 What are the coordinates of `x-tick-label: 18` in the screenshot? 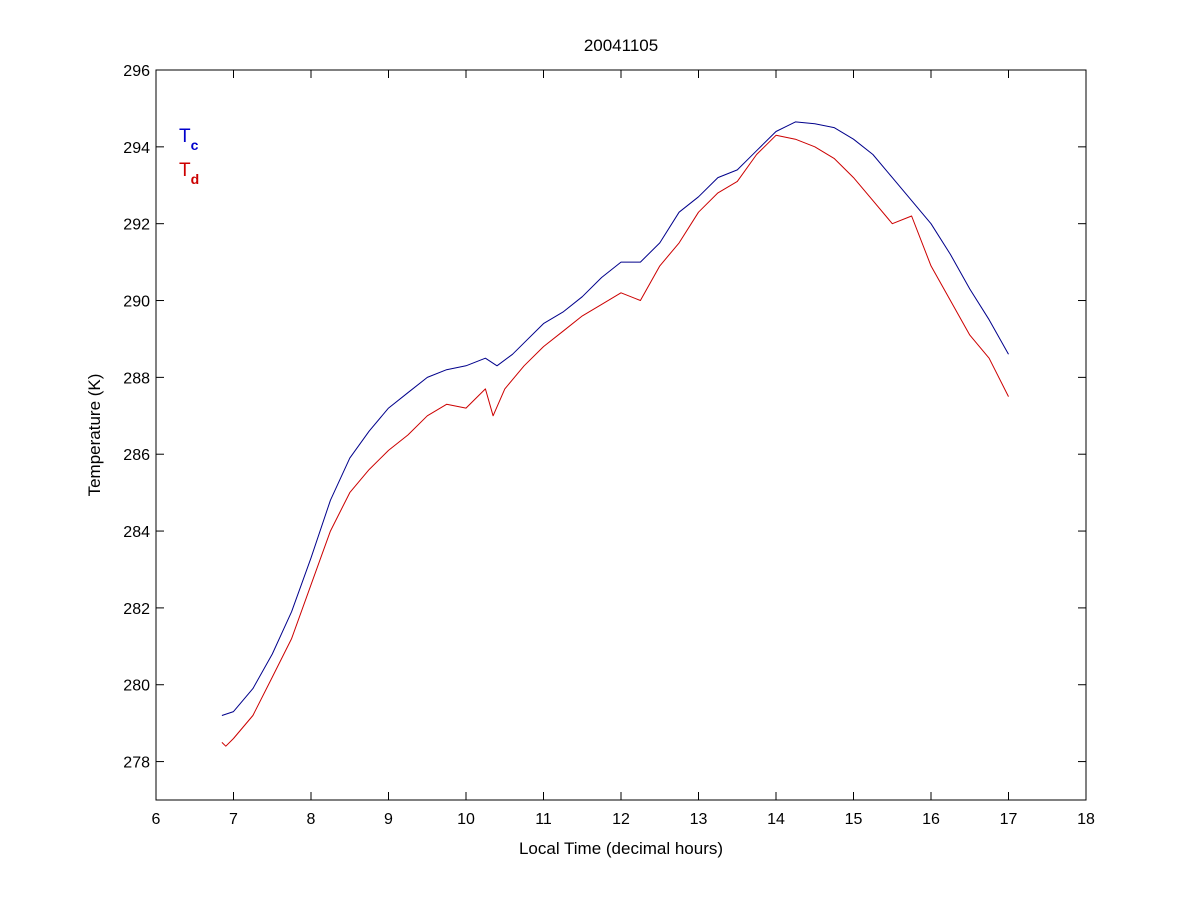 It's located at (1086, 819).